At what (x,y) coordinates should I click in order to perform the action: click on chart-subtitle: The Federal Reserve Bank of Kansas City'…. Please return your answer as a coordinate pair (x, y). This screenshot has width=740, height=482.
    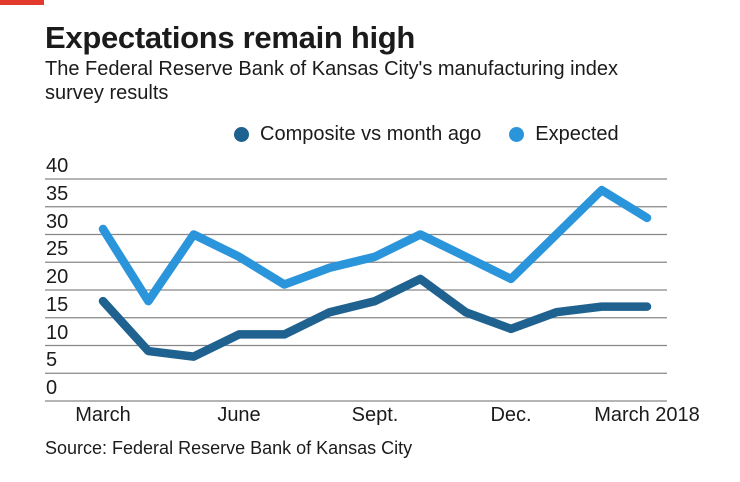
    Looking at the image, I should click on (331, 81).